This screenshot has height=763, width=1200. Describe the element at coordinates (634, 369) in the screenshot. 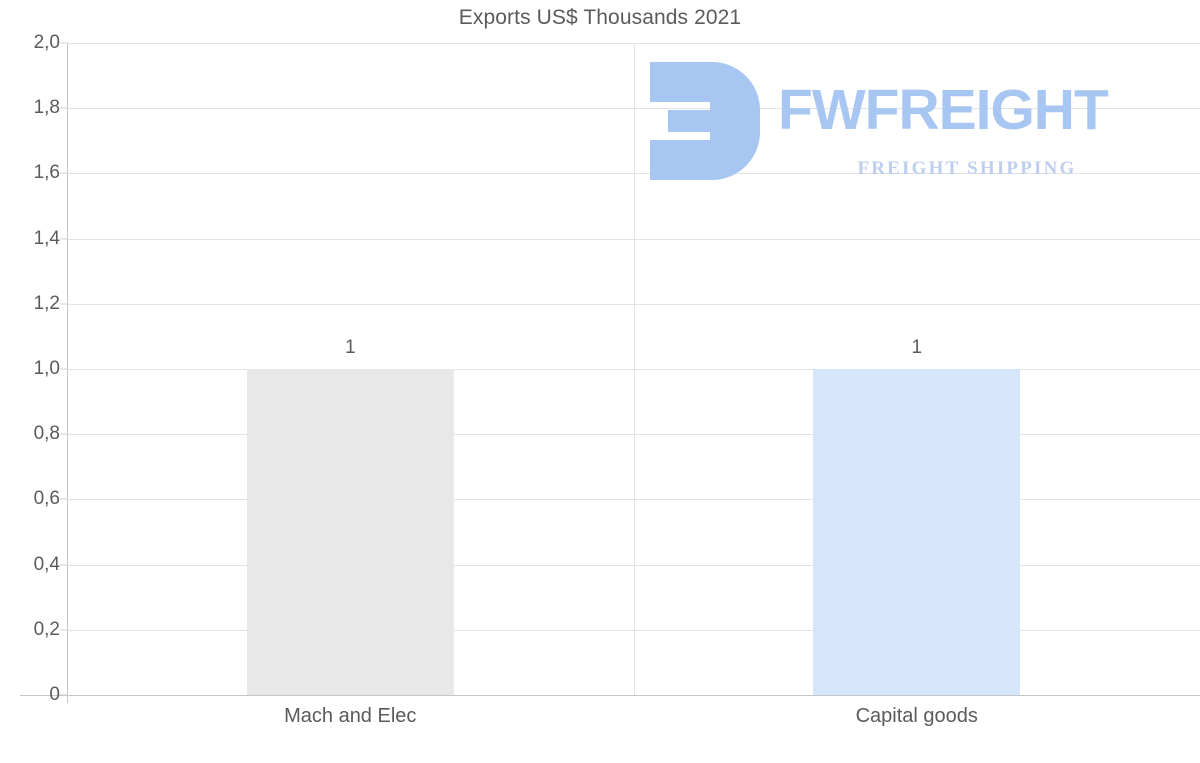

I see `gridline-vertical` at that location.